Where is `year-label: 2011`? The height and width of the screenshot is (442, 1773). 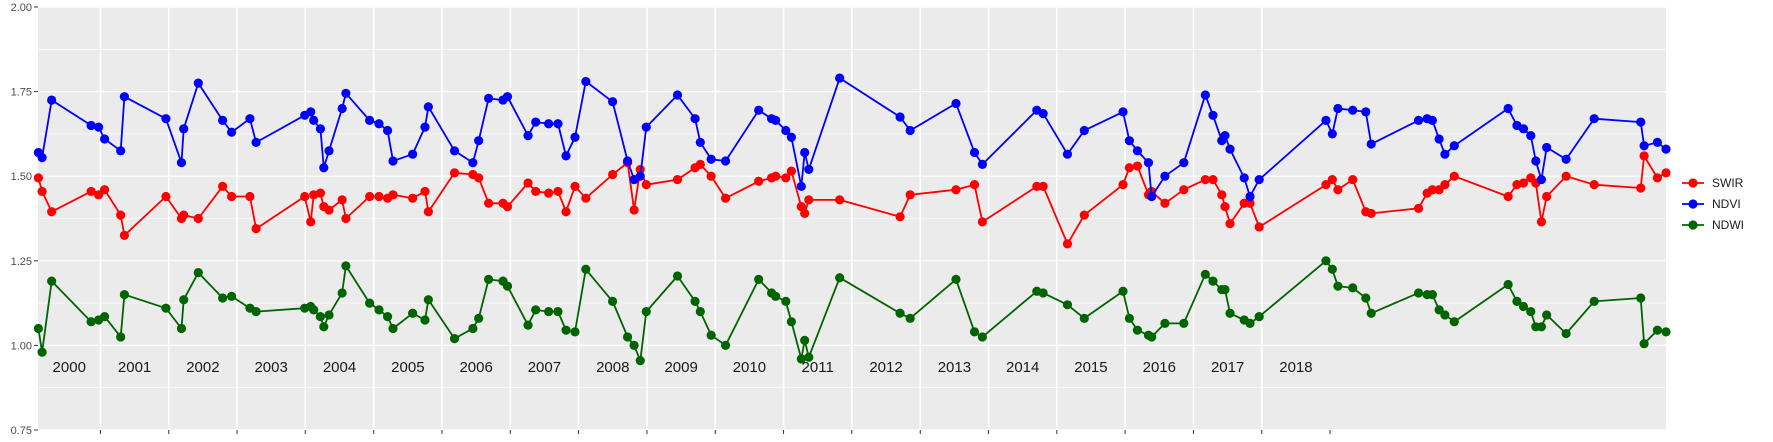 year-label: 2011 is located at coordinates (818, 367).